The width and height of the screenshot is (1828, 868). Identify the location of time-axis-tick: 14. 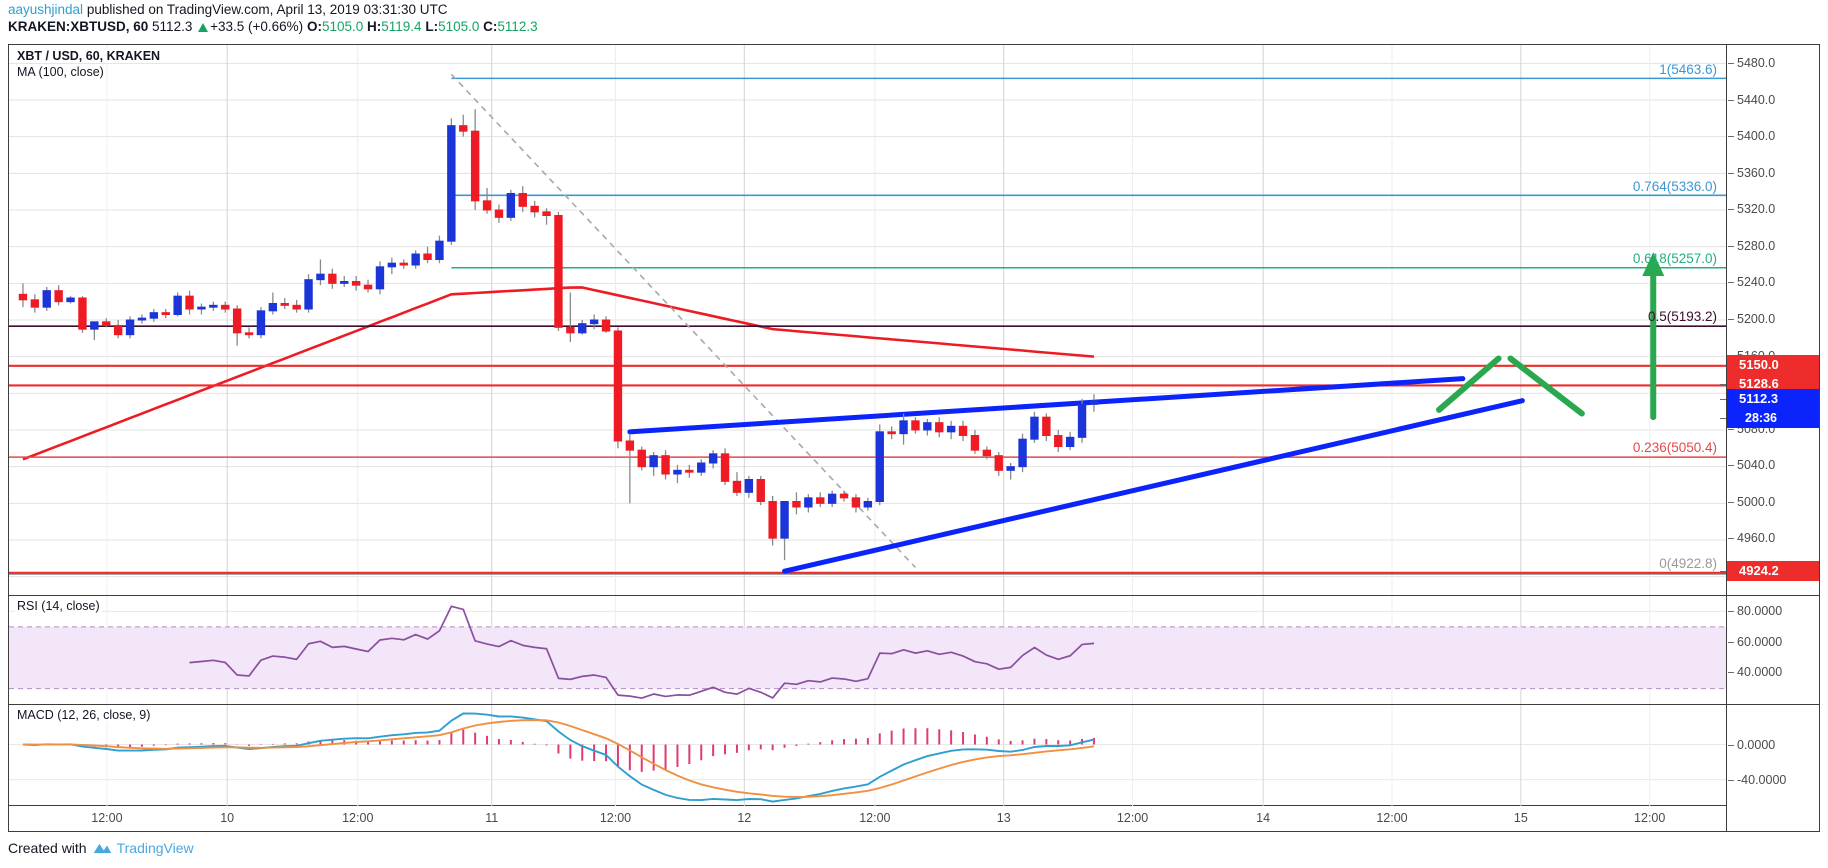
(1263, 818).